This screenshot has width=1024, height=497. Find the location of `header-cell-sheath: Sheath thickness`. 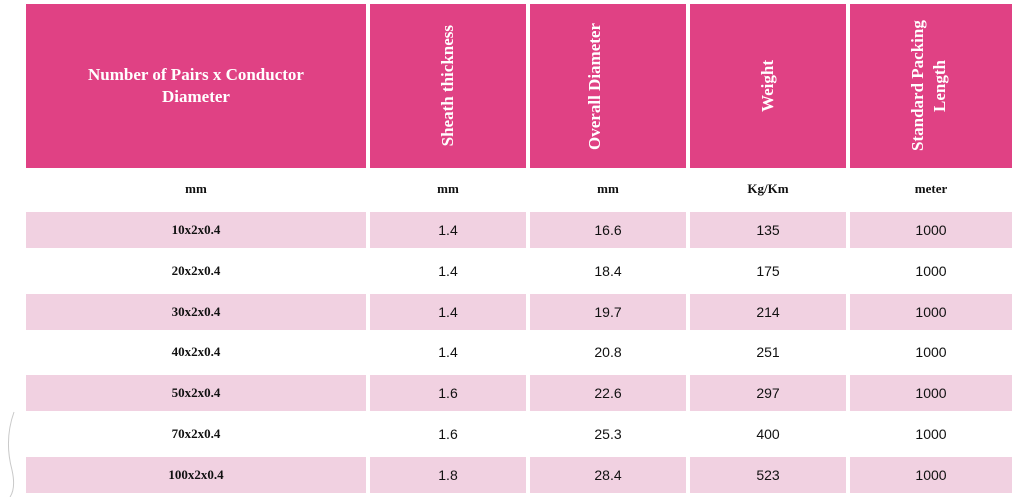

header-cell-sheath: Sheath thickness is located at coordinates (448, 86).